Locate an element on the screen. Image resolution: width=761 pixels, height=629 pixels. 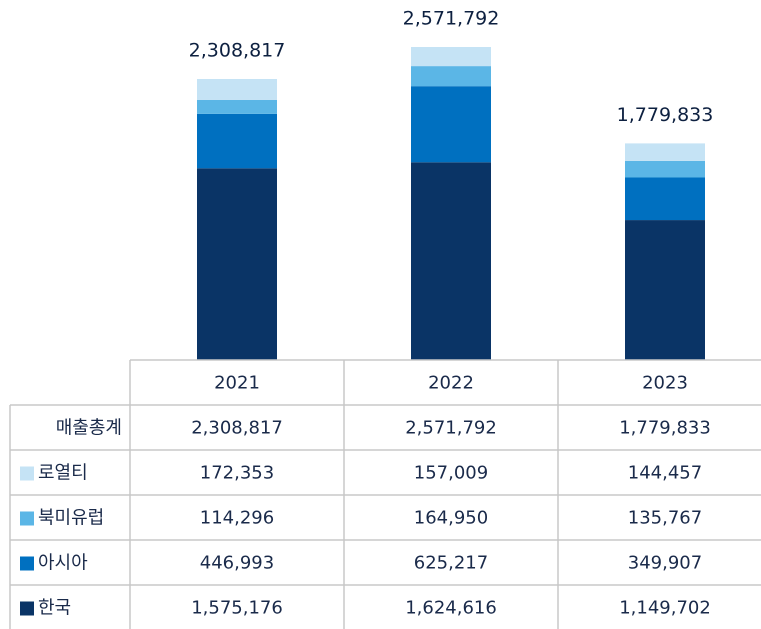
cell: 1,575,176 is located at coordinates (237, 608).